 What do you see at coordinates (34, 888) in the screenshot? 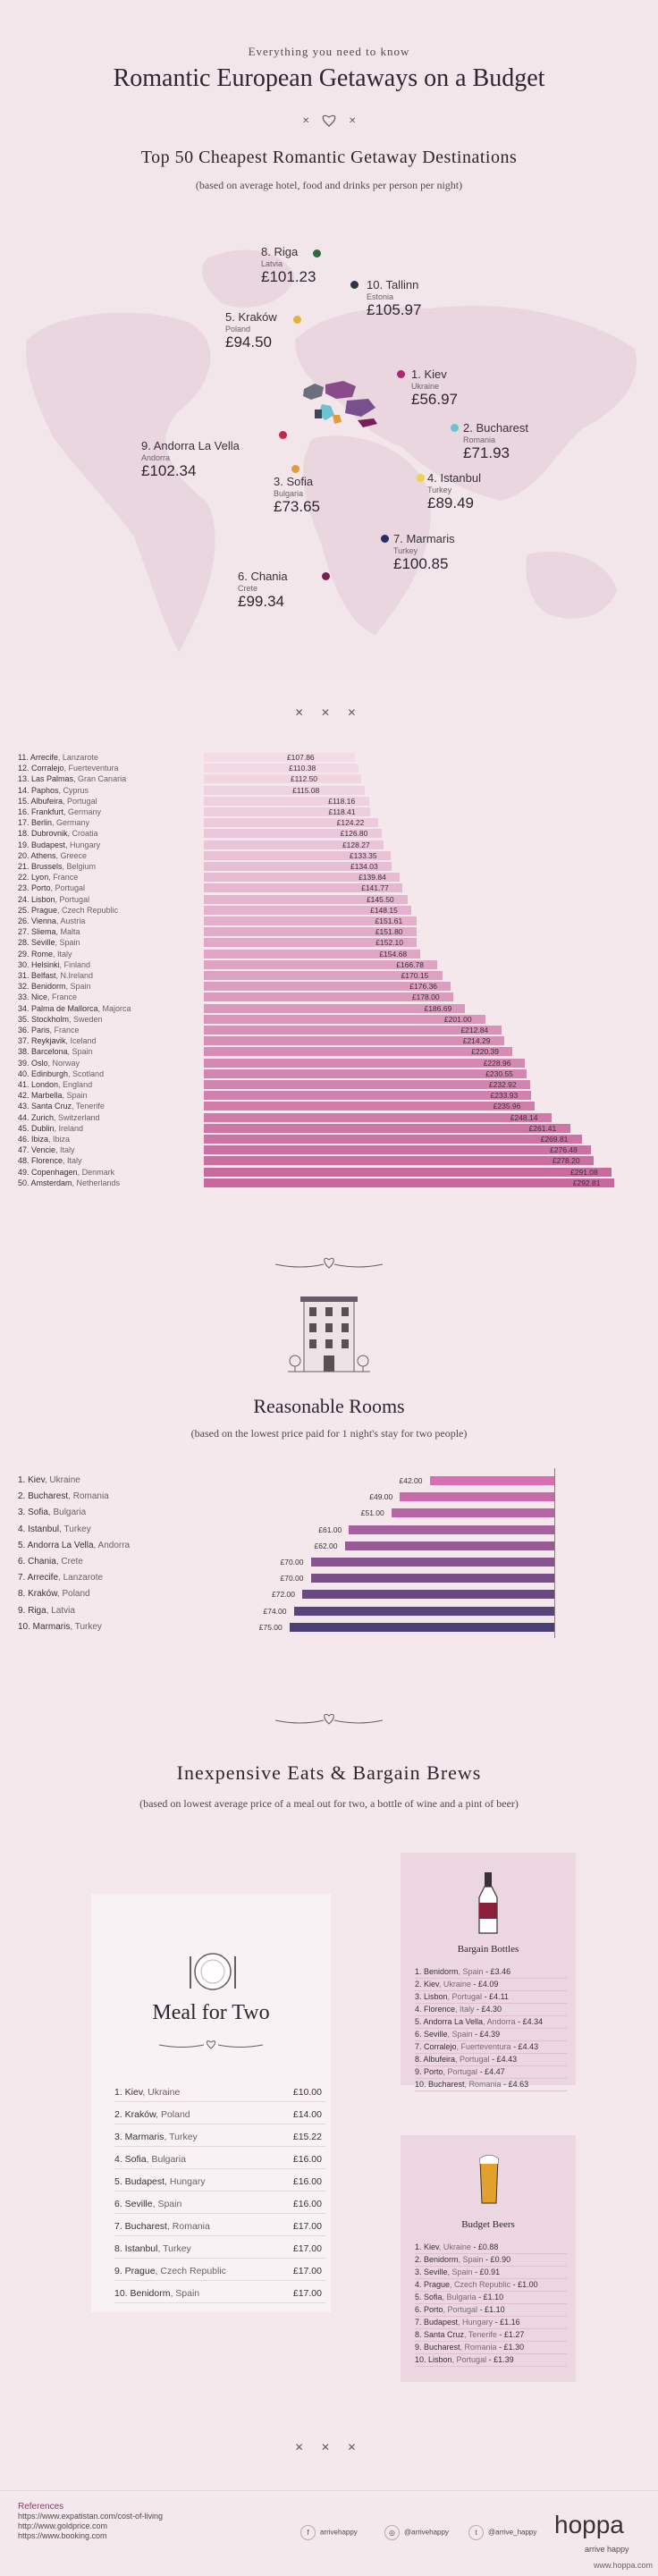
I see `rank-city: 23. Porto` at bounding box center [34, 888].